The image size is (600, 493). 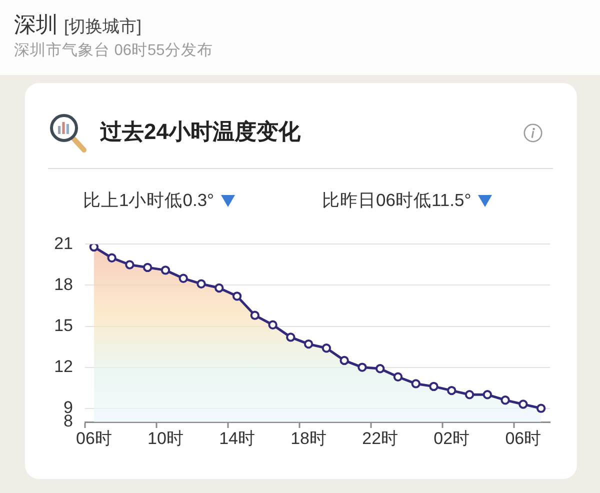 What do you see at coordinates (166, 438) in the screenshot?
I see `x-tick-label: 10时` at bounding box center [166, 438].